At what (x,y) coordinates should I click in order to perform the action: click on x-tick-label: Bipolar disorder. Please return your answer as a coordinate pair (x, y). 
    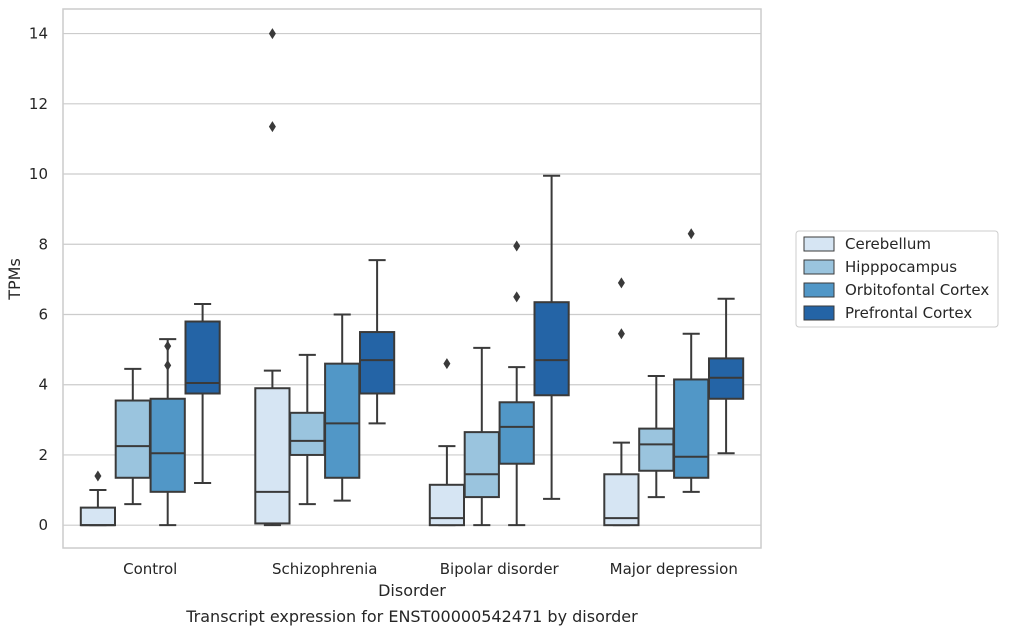
    Looking at the image, I should click on (500, 569).